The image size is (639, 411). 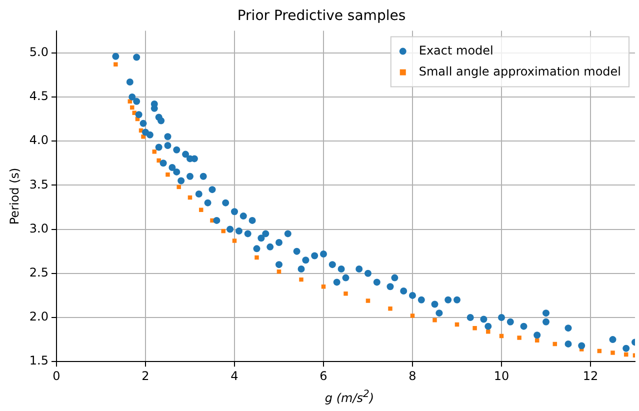 I want to click on x-tick-label: 8, so click(x=412, y=375).